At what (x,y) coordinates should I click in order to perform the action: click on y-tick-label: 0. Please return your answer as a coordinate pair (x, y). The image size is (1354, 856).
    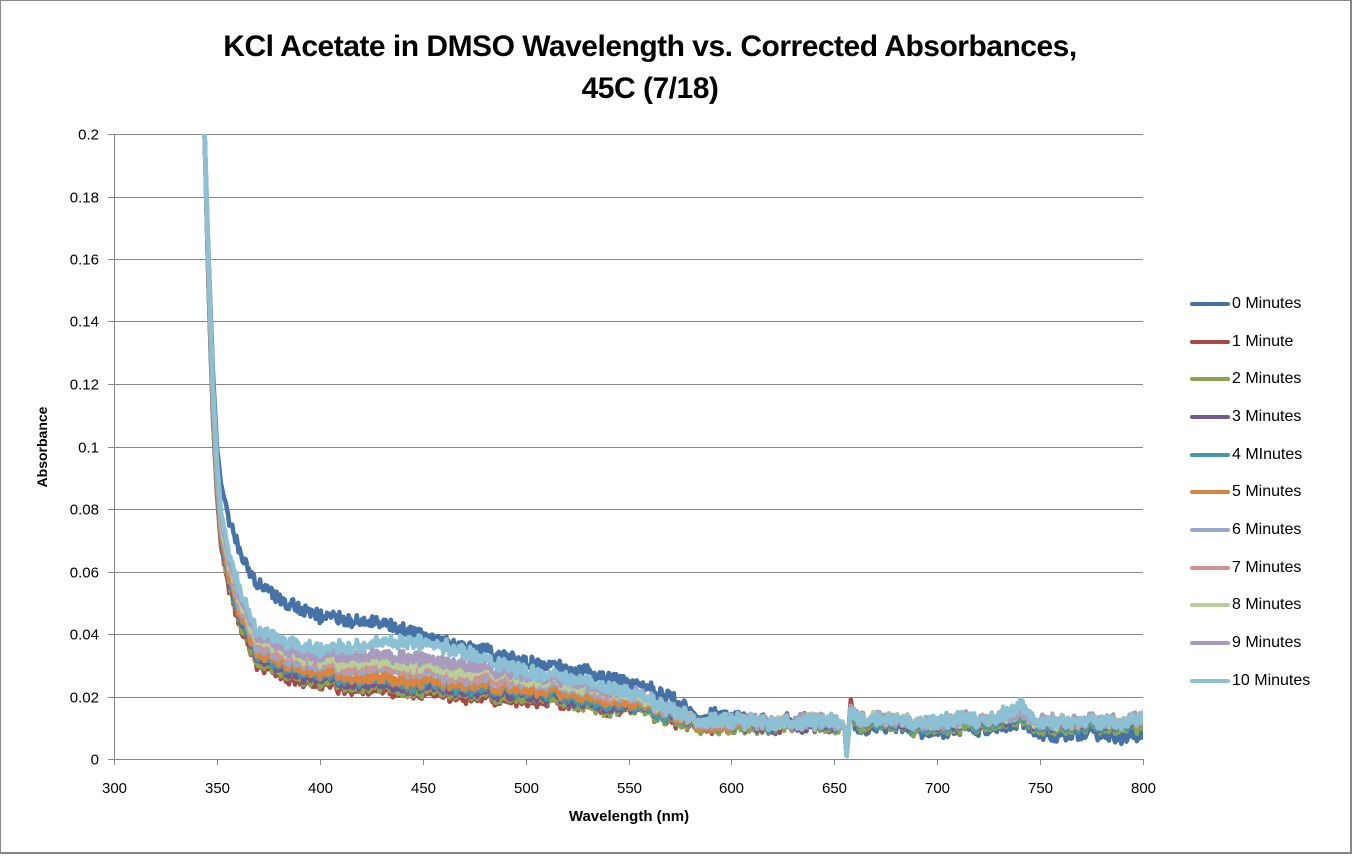
    Looking at the image, I should click on (95, 760).